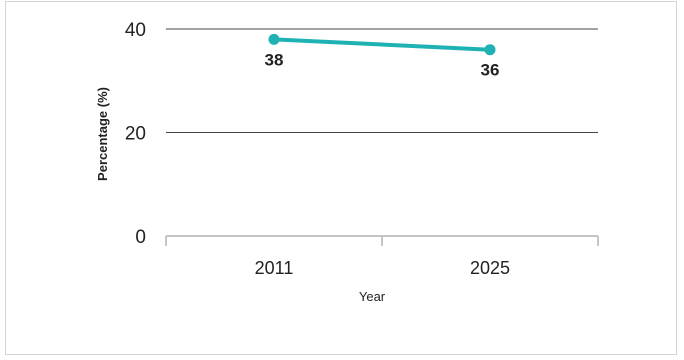  I want to click on y-tick-label-0: 0, so click(140, 237).